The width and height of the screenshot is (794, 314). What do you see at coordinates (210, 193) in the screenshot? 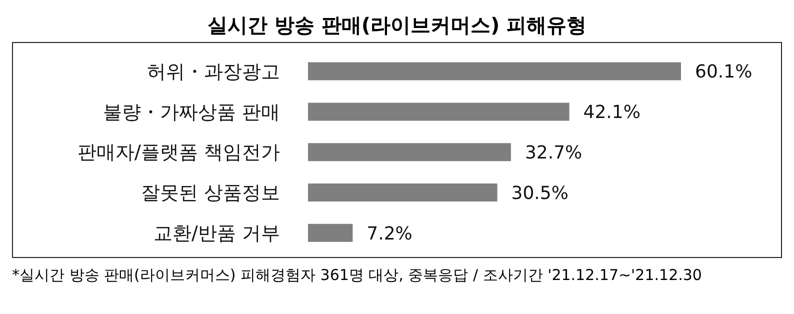
I see `y-tick-label: 잘못된 상품정보` at bounding box center [210, 193].